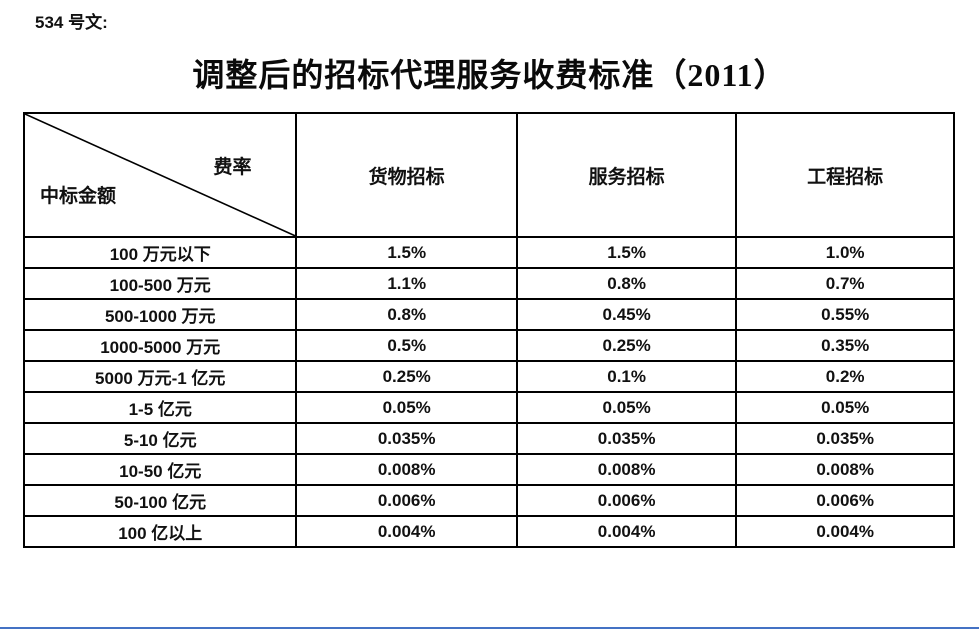 The image size is (979, 629). What do you see at coordinates (160, 438) in the screenshot?
I see `row-label: 5-10 亿元` at bounding box center [160, 438].